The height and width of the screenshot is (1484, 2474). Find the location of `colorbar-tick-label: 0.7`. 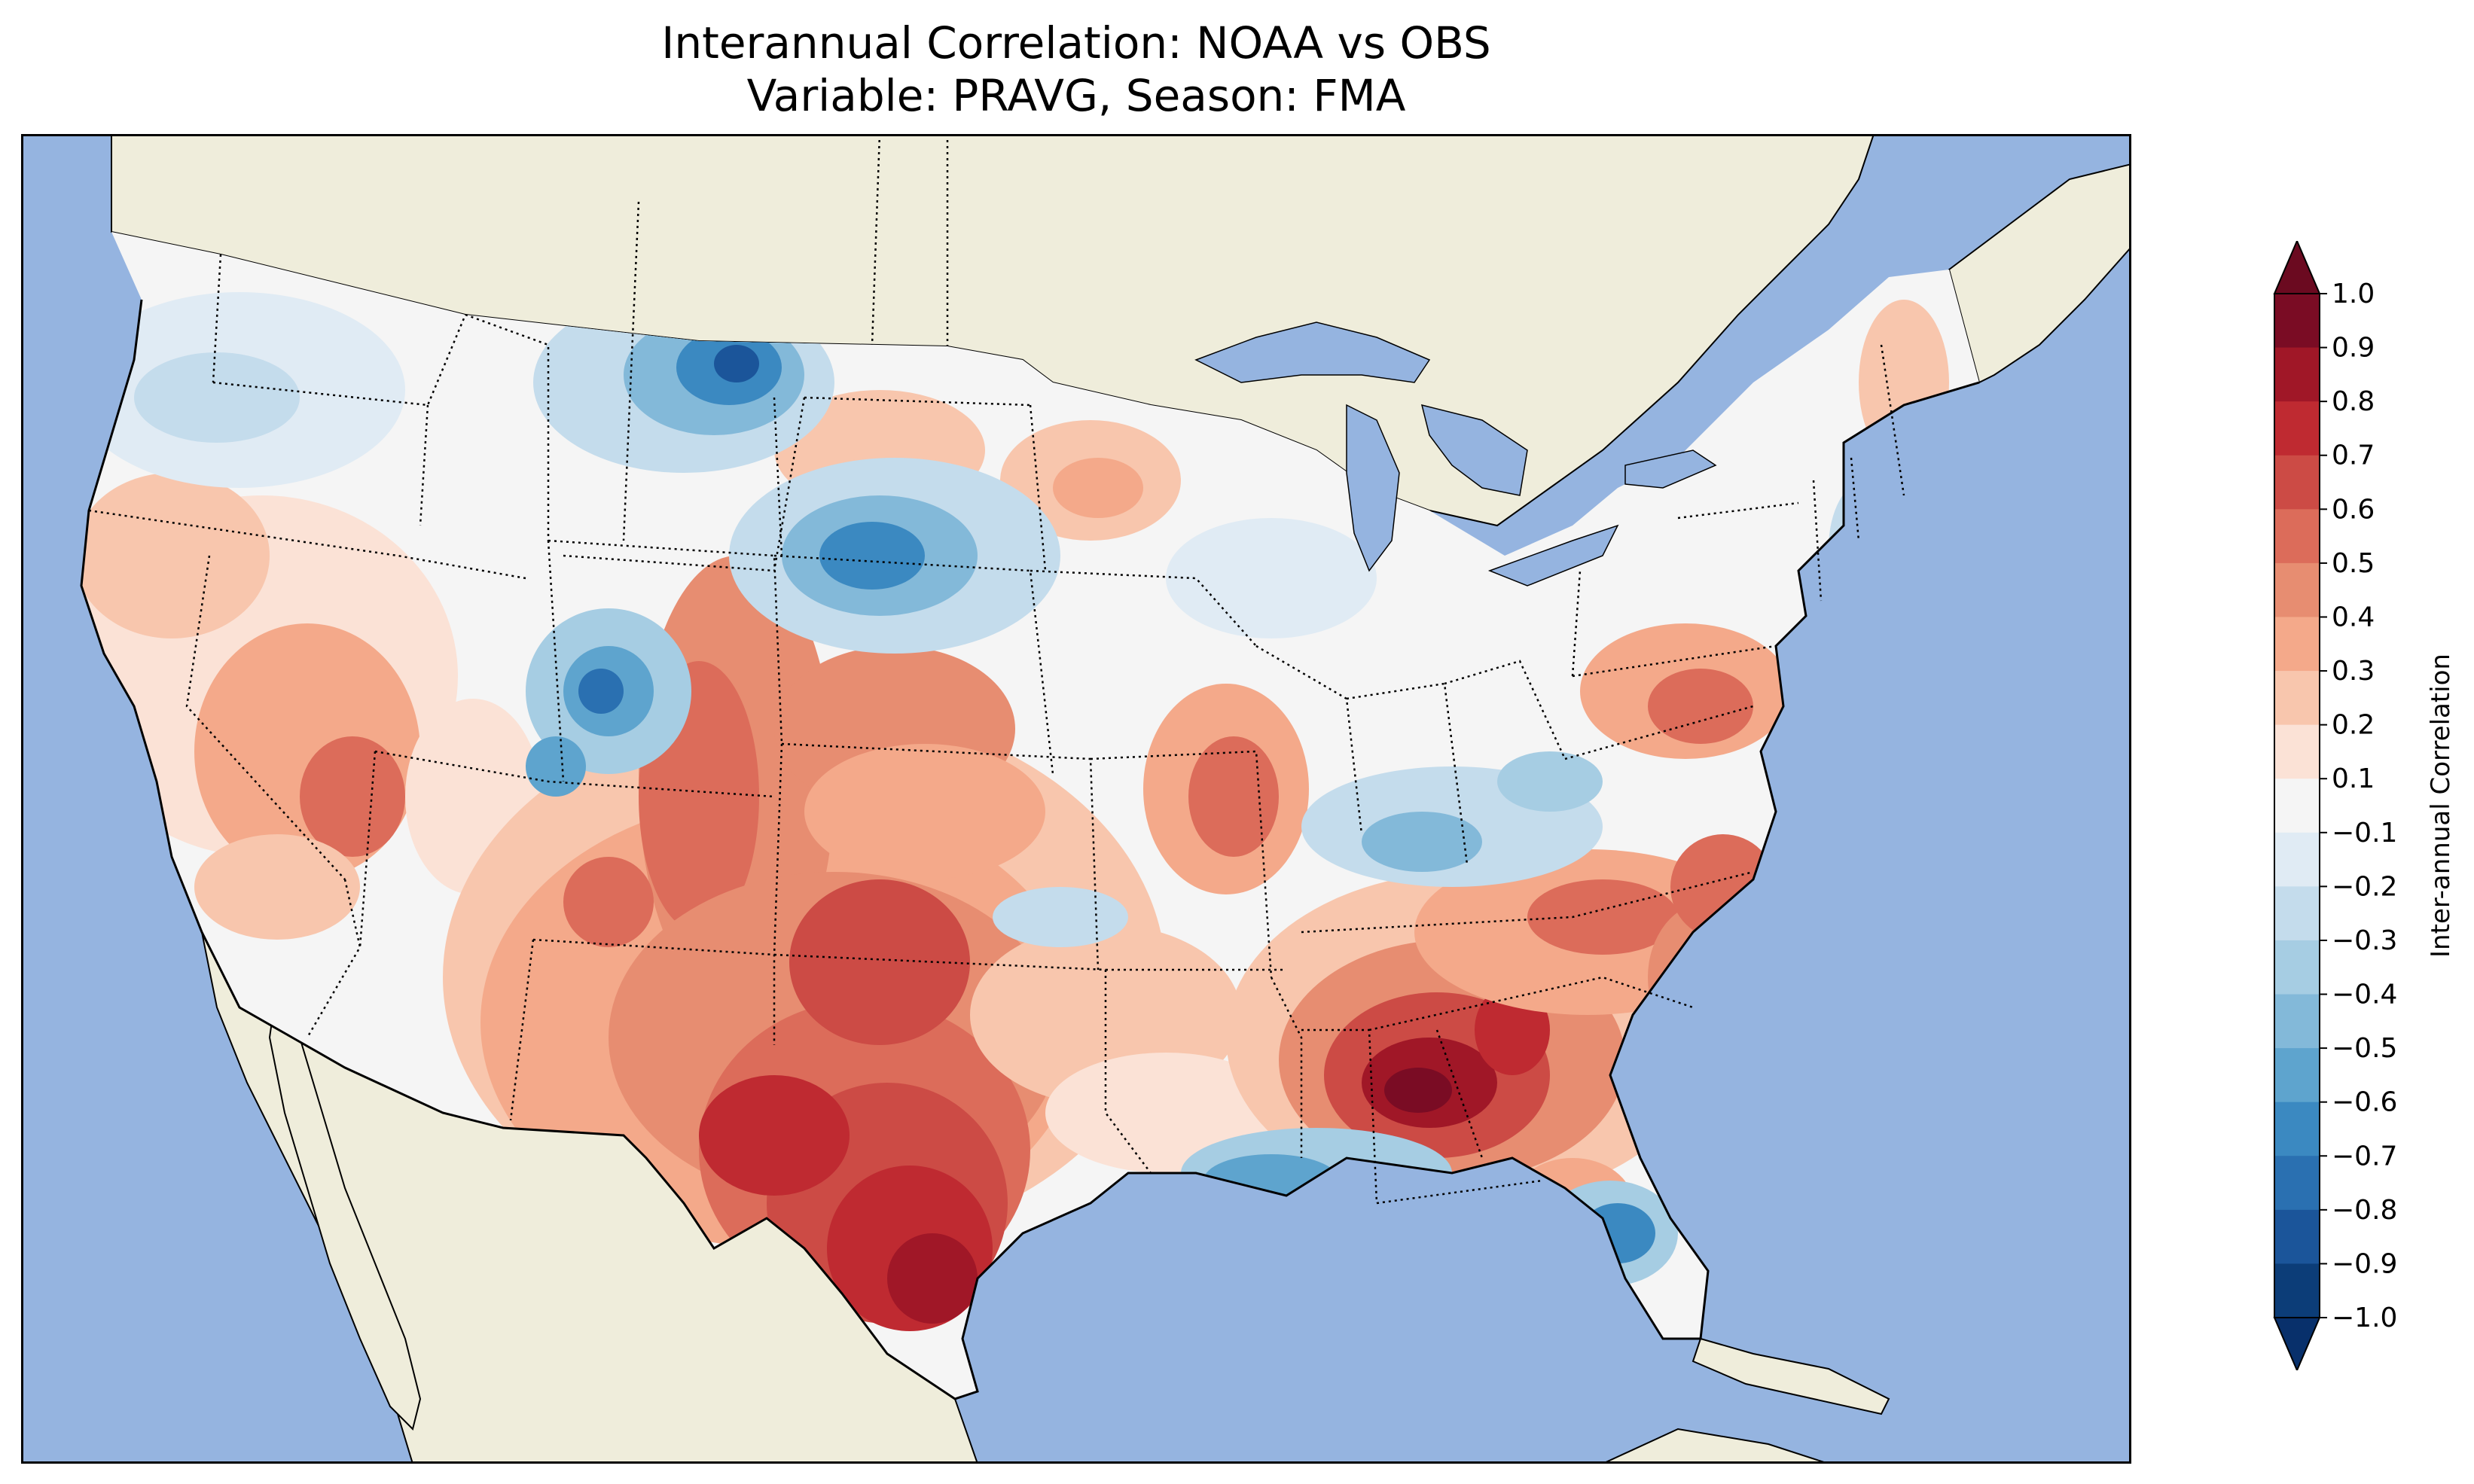

colorbar-tick-label: 0.7 is located at coordinates (2353, 455).